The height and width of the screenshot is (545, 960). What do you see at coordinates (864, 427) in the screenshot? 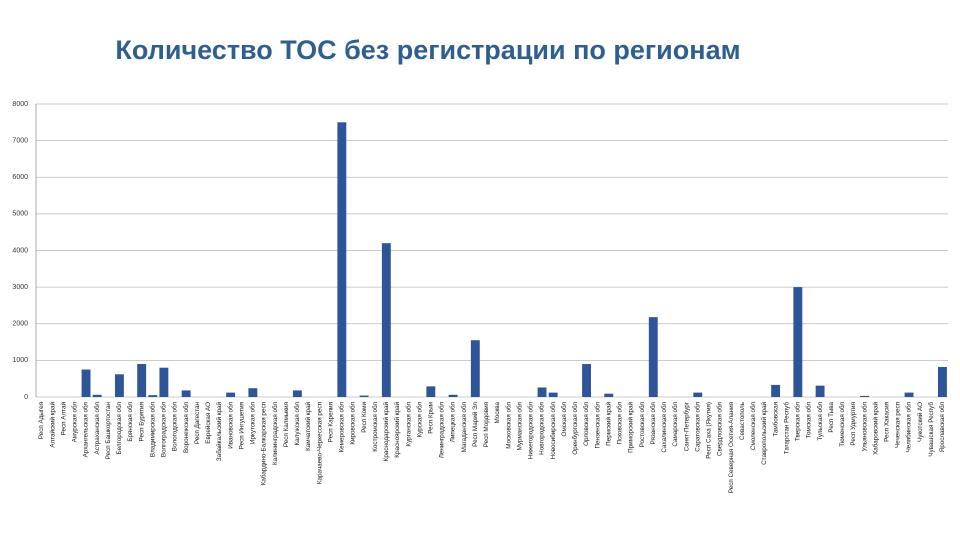
I see `x-tick-label: Ульяновская обл` at bounding box center [864, 427].